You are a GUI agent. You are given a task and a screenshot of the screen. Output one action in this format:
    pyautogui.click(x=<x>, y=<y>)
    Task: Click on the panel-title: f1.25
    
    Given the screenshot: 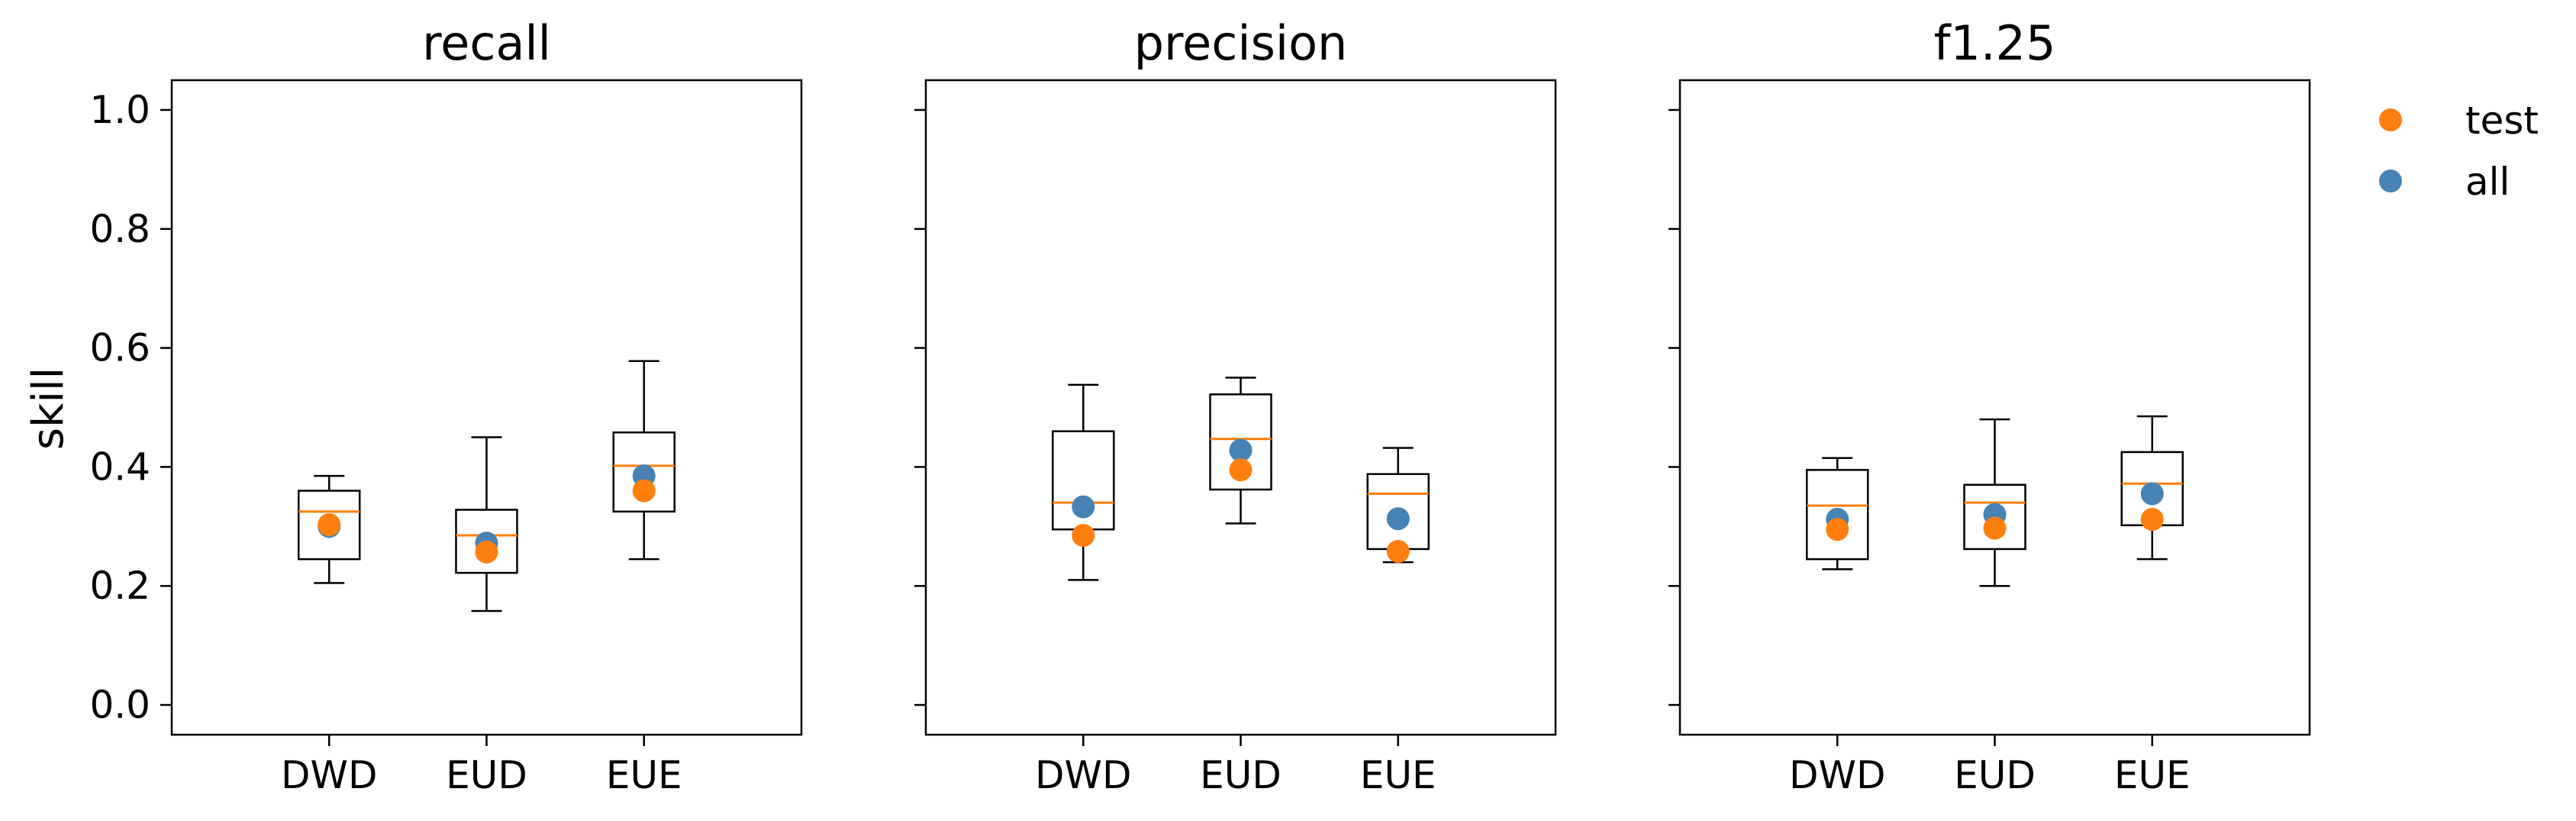 What is the action you would take?
    pyautogui.click(x=1995, y=43)
    